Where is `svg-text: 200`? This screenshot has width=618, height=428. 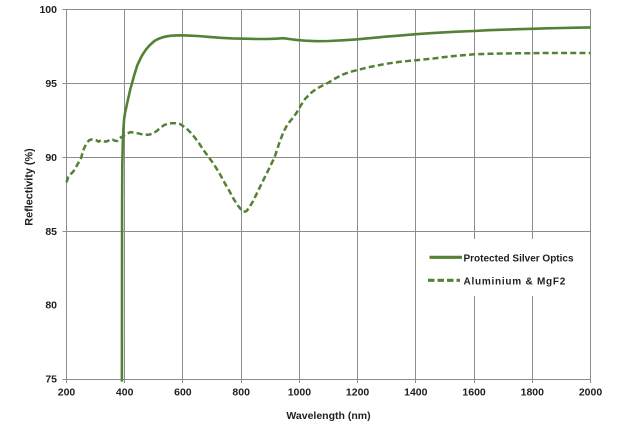 svg-text: 200 is located at coordinates (67, 393).